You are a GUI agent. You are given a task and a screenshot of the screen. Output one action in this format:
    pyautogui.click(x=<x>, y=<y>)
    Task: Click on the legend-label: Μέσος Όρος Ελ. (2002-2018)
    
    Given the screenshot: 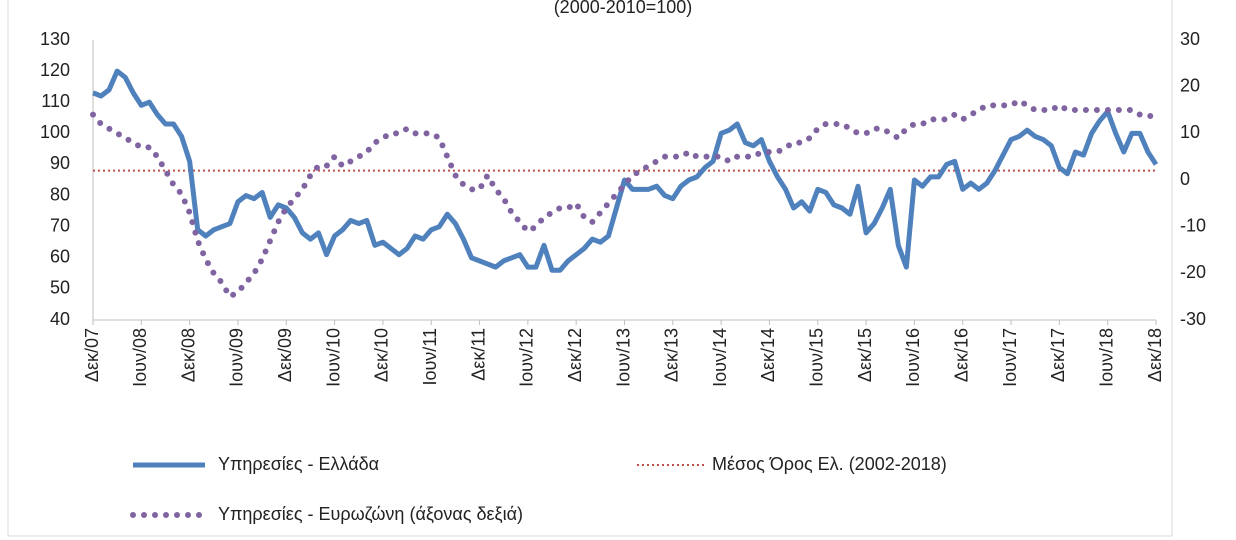 What is the action you would take?
    pyautogui.click(x=829, y=464)
    